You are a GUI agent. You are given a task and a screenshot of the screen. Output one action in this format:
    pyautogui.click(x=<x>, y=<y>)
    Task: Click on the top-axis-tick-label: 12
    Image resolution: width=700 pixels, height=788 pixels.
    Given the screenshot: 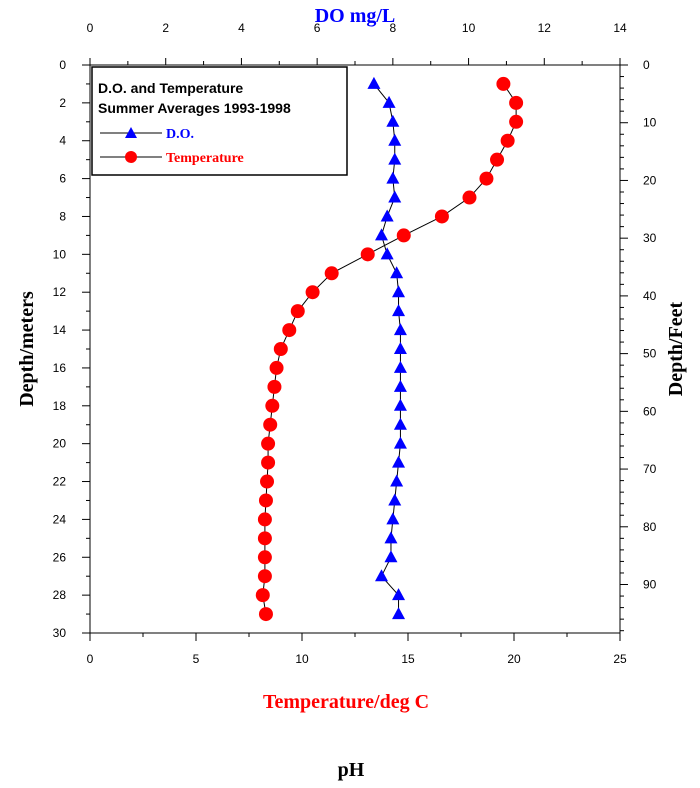 What is the action you would take?
    pyautogui.click(x=545, y=28)
    